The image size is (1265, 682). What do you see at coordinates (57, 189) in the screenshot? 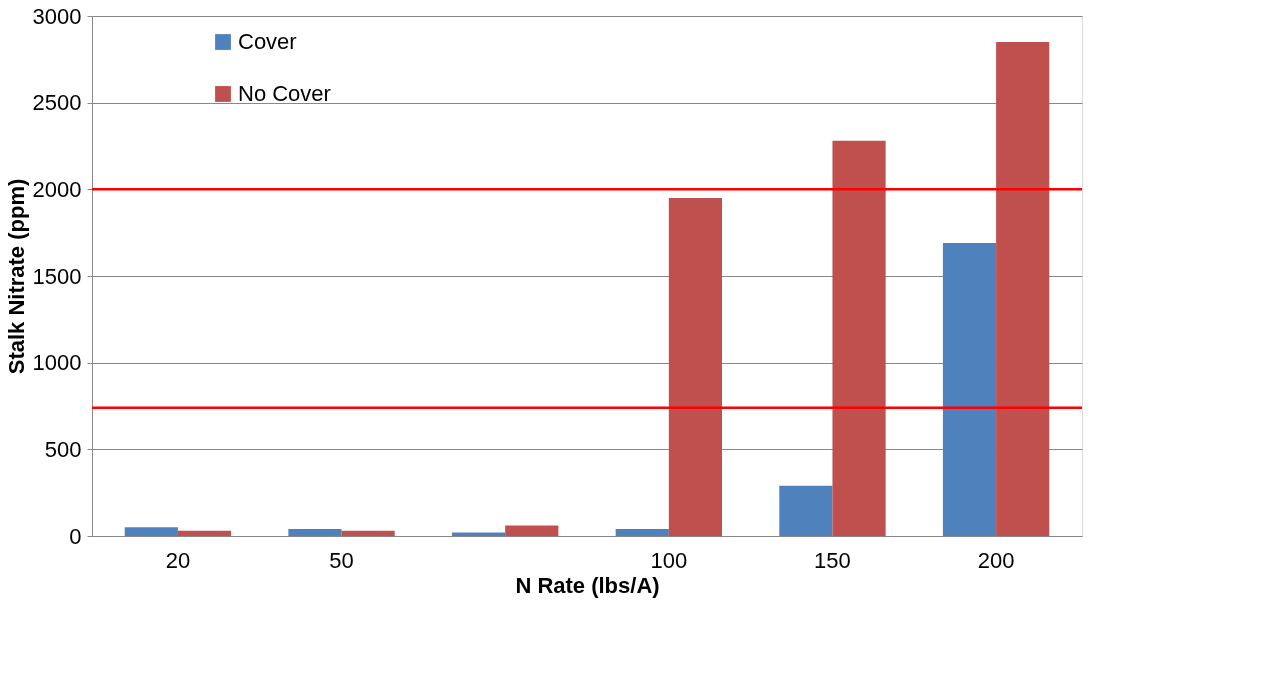
I see `y-tick-label: 2000` at bounding box center [57, 189].